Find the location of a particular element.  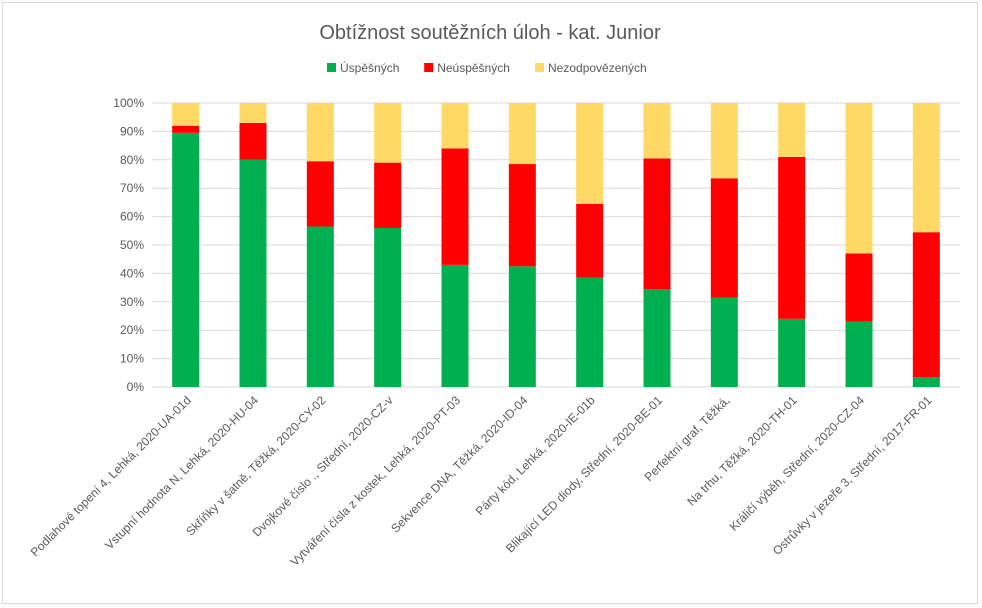

y-tick-label: 60% is located at coordinates (132, 217).